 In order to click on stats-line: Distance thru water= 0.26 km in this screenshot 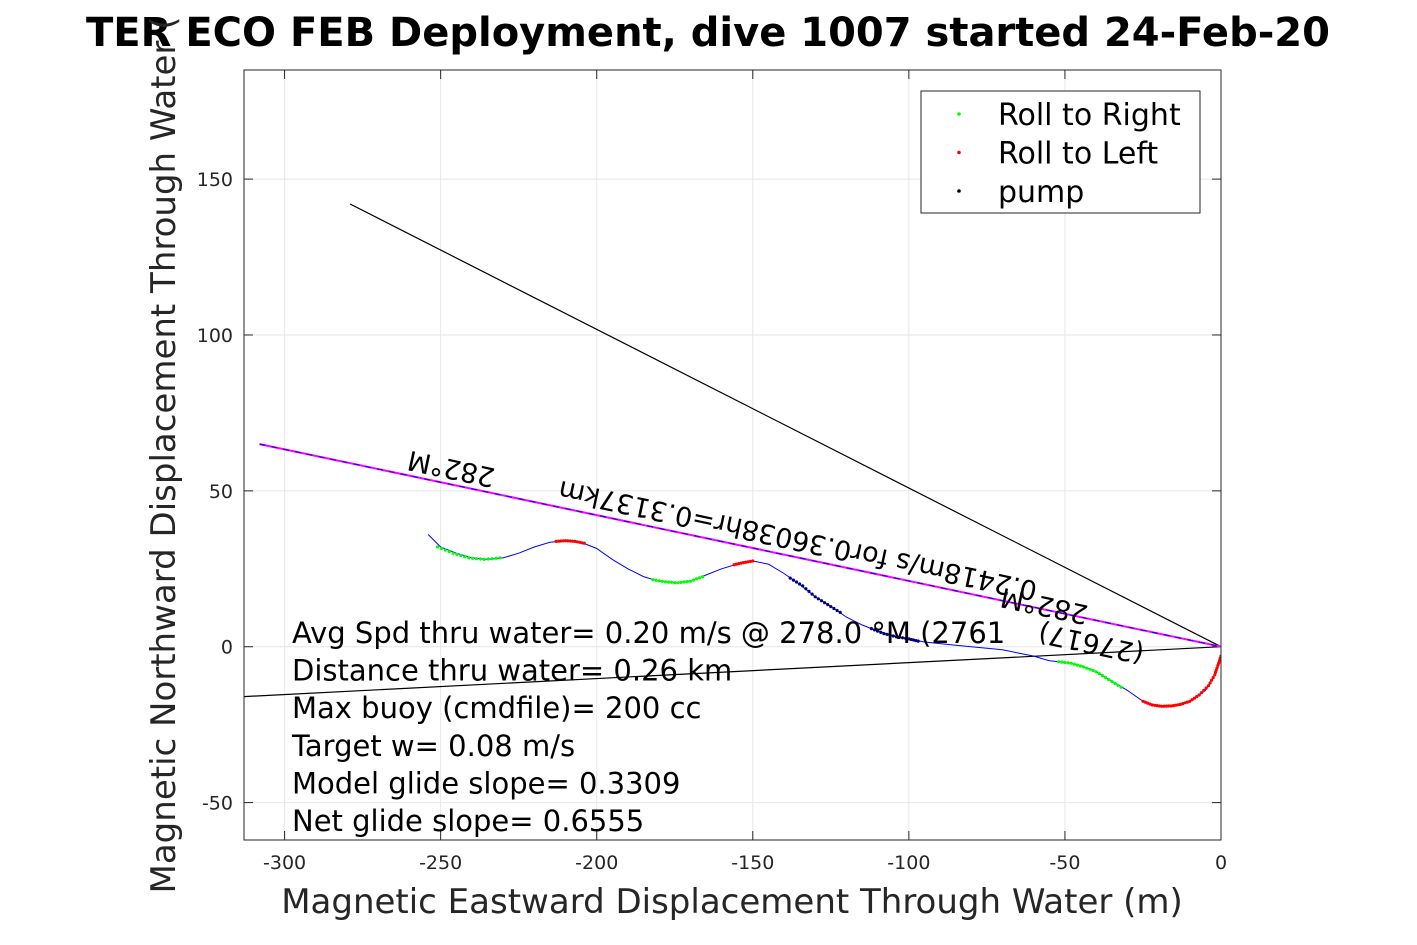, I will do `click(512, 671)`.